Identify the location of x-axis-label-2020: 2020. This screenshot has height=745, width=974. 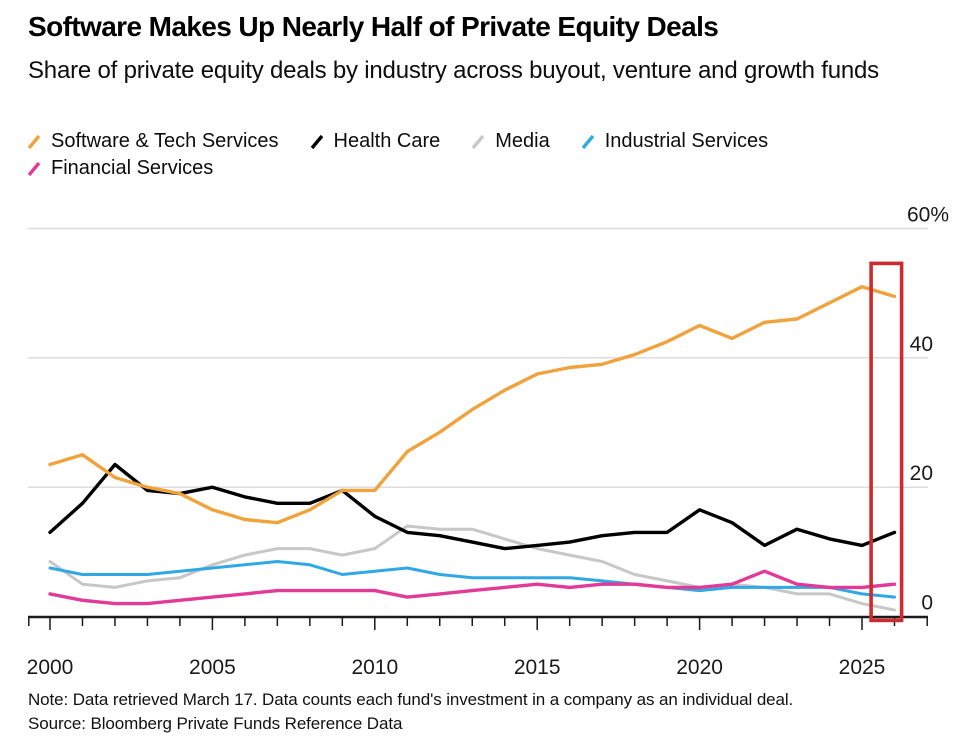
(699, 667).